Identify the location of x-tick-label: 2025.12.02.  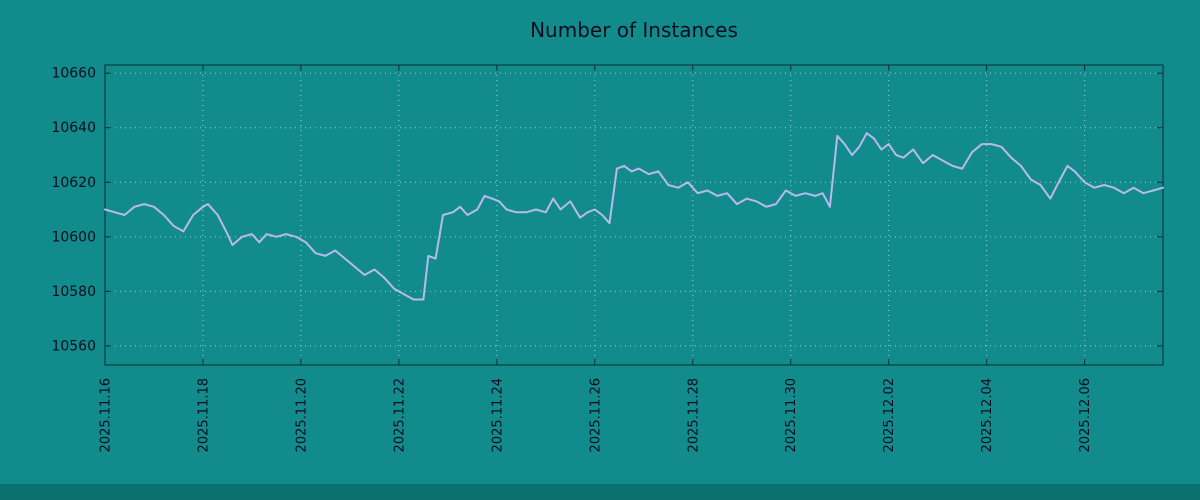
(889, 415).